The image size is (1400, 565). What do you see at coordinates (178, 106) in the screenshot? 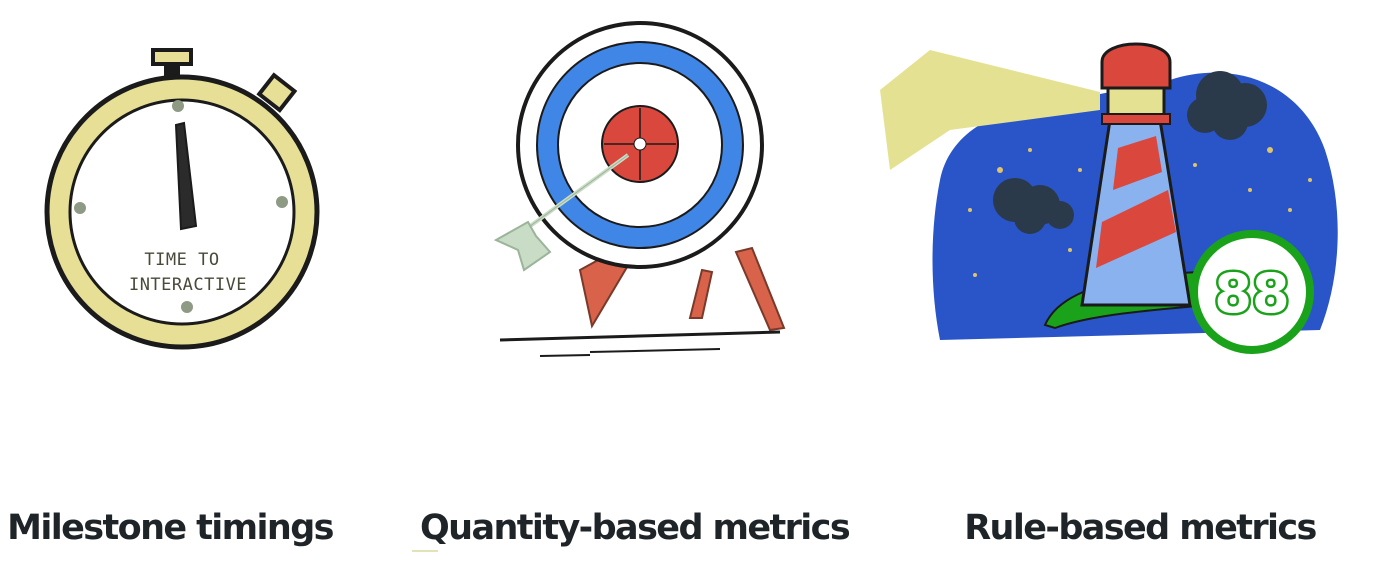
I see `dial-dot-top` at bounding box center [178, 106].